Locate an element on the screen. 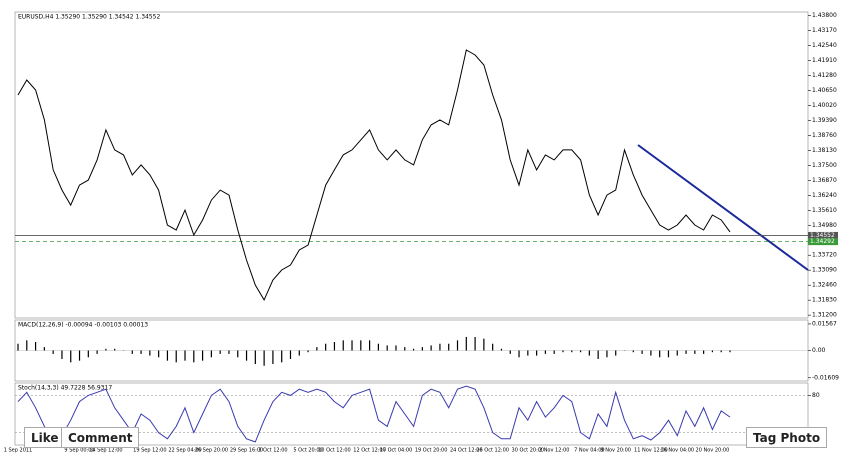 This screenshot has height=455, width=842. y-tick-label: 1.38760 is located at coordinates (824, 135).